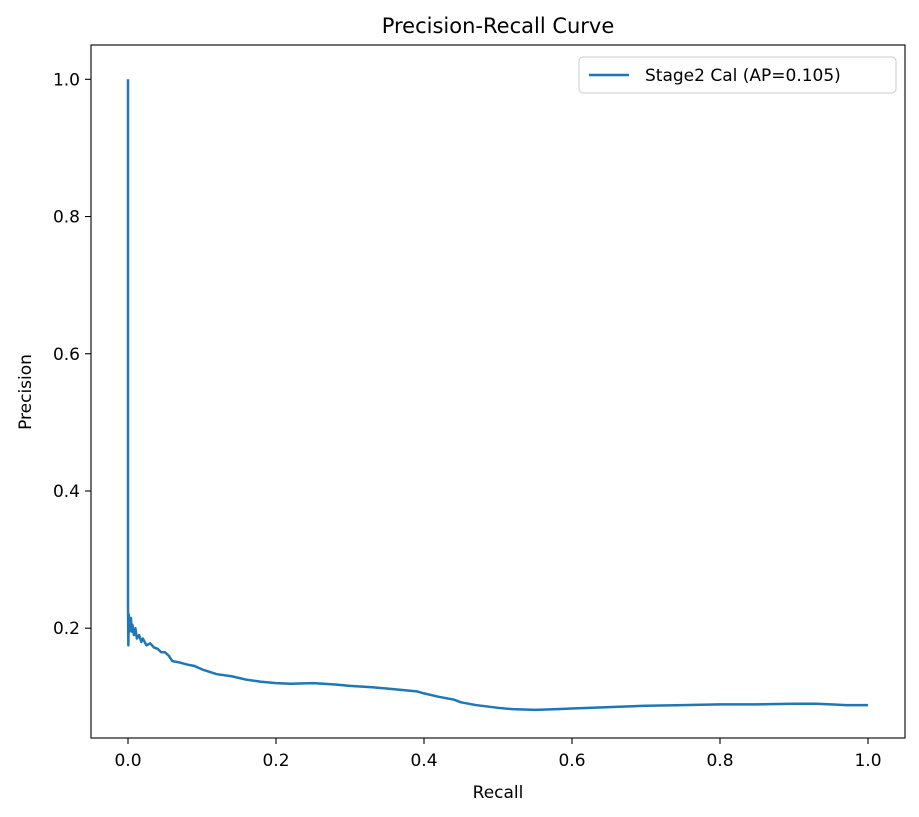  I want to click on chart-title: Precision-Recall Curve, so click(498, 26).